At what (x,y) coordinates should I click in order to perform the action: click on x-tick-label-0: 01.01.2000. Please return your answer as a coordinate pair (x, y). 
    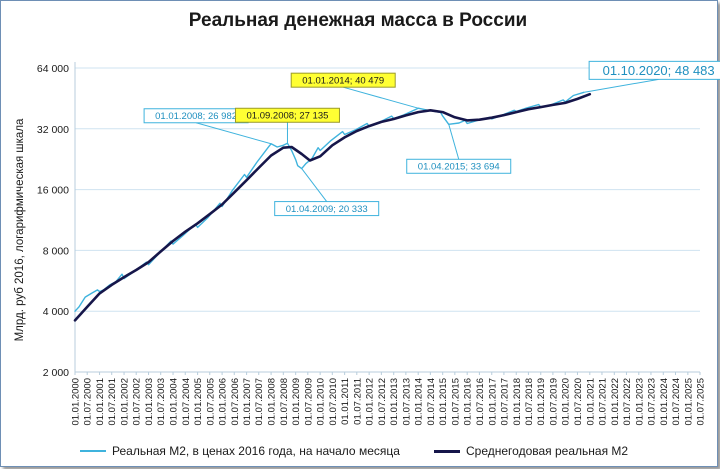
    Looking at the image, I should click on (76, 402).